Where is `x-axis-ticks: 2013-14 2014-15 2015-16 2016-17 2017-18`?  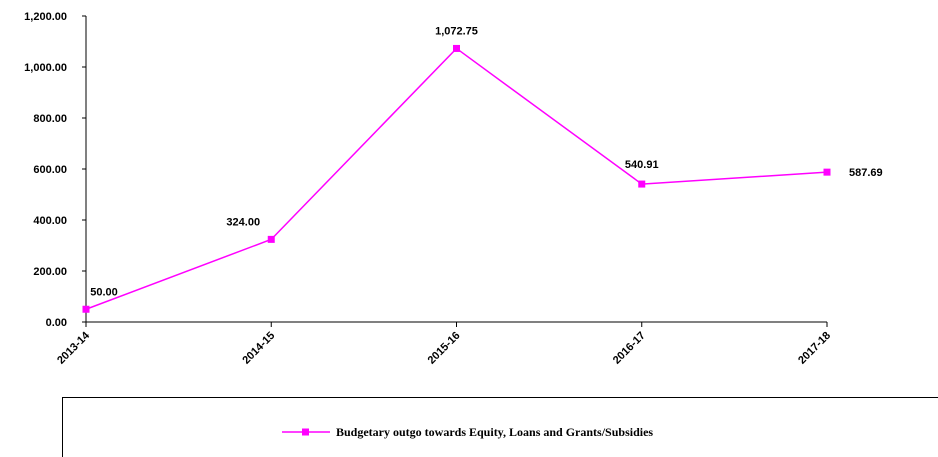 x-axis-ticks: 2013-14 2014-15 2015-16 2016-17 2017-18 is located at coordinates (444, 344).